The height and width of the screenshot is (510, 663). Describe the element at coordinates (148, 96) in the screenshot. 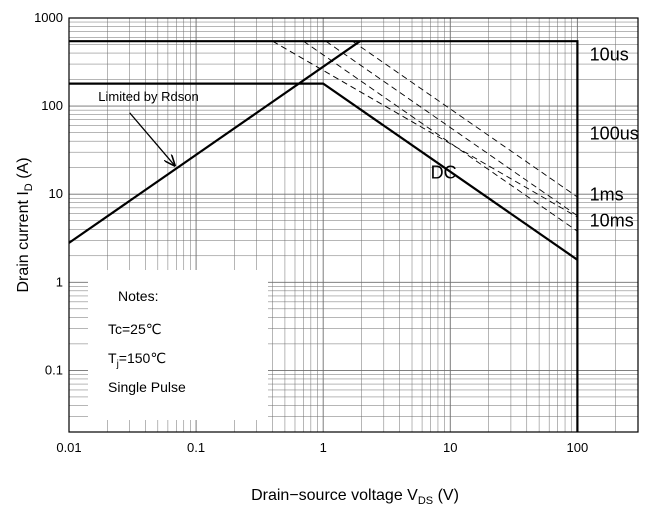

I see `annotation-limited-by-rdson: Limited by Rdson` at that location.